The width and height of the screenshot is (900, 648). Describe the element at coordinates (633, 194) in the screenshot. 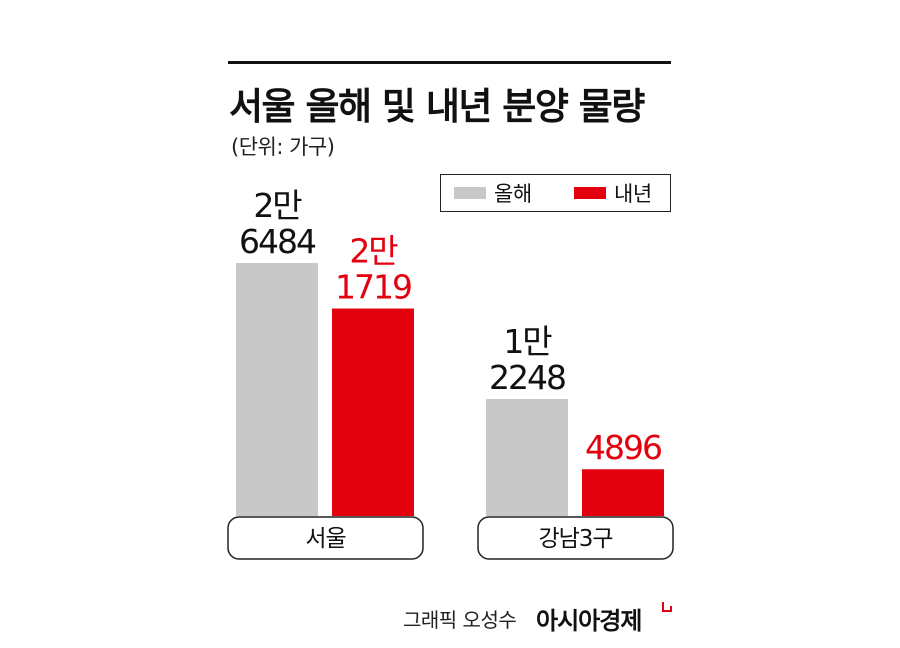

I see `legend-label-next-year: 내년` at that location.